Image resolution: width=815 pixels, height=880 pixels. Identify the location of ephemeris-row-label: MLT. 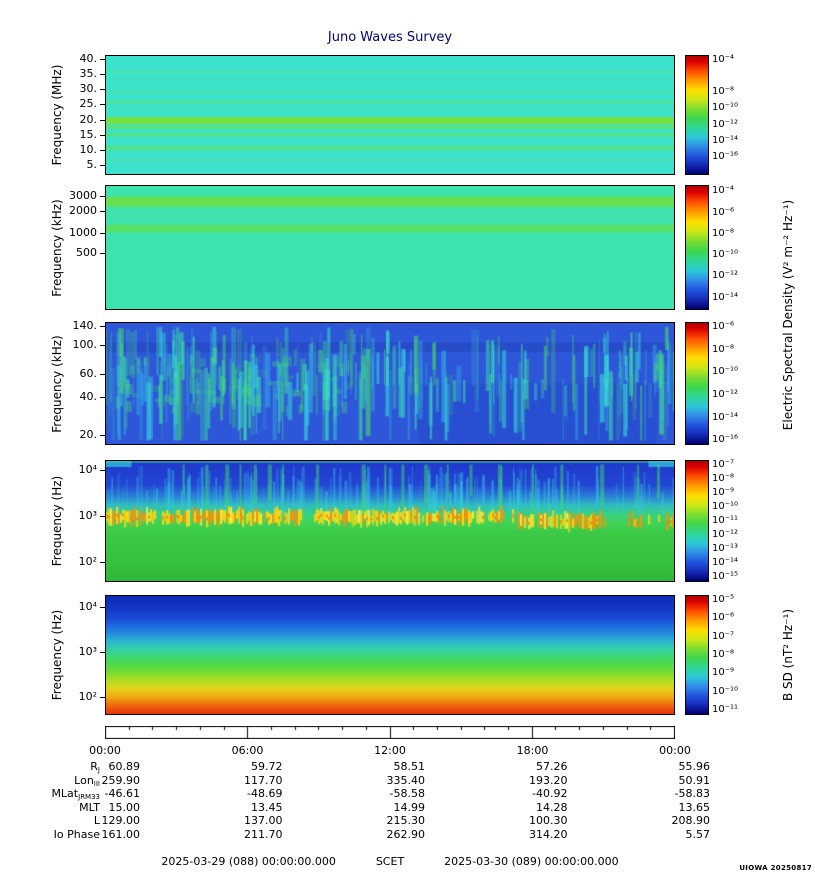
(50, 807).